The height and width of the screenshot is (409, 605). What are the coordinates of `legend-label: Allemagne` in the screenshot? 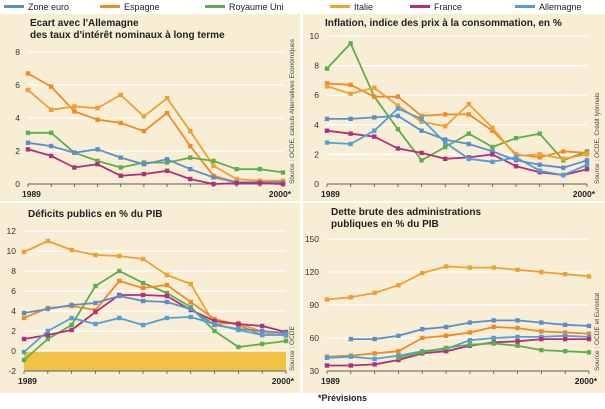 It's located at (560, 7).